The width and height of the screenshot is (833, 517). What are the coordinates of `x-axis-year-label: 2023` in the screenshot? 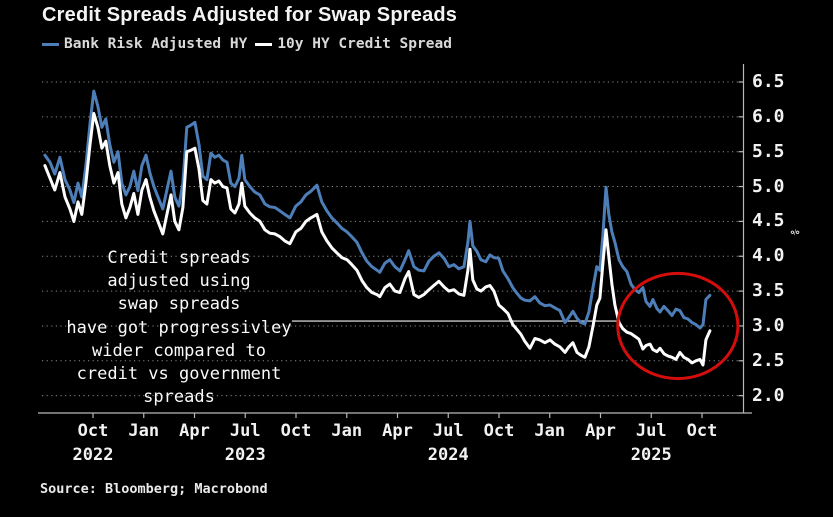 It's located at (245, 455).